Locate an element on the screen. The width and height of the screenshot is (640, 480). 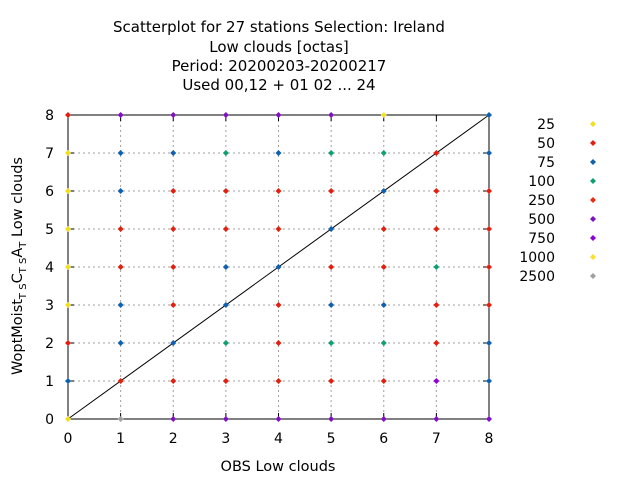
y-label-part: Low clouds is located at coordinates (18, 199).